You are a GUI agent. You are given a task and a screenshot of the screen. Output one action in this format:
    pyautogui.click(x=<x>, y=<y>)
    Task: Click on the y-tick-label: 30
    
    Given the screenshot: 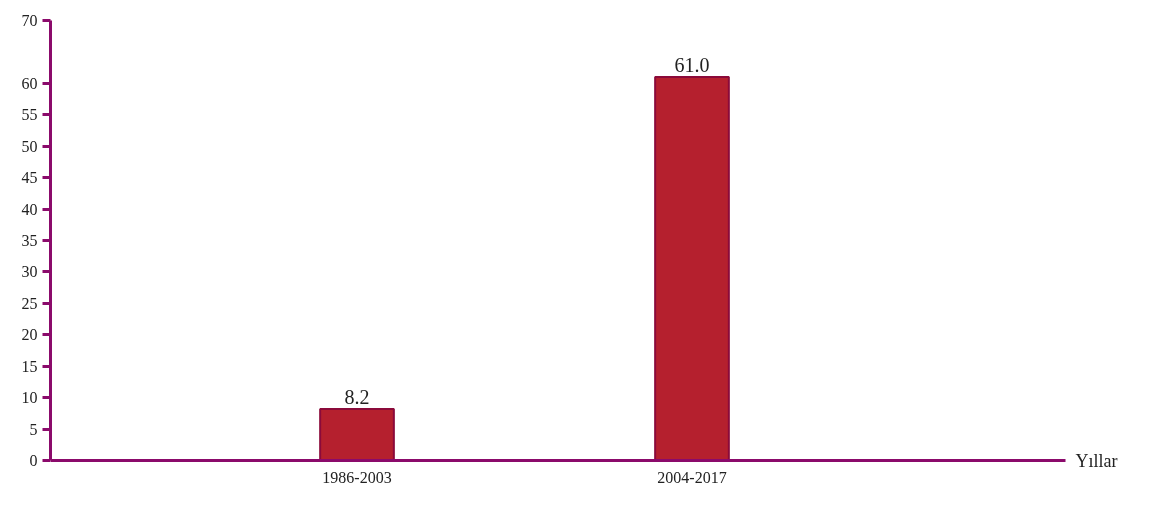 What is the action you would take?
    pyautogui.click(x=29, y=272)
    